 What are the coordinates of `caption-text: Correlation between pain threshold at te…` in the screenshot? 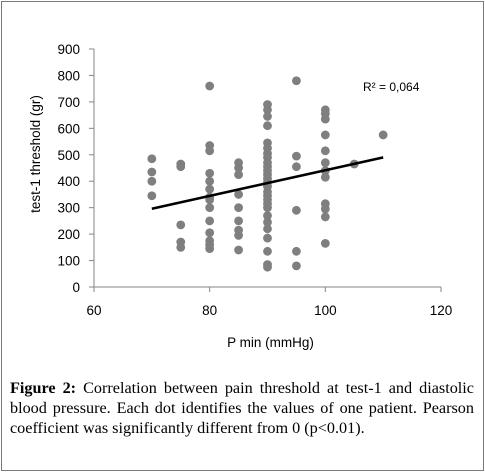 It's located at (242, 408).